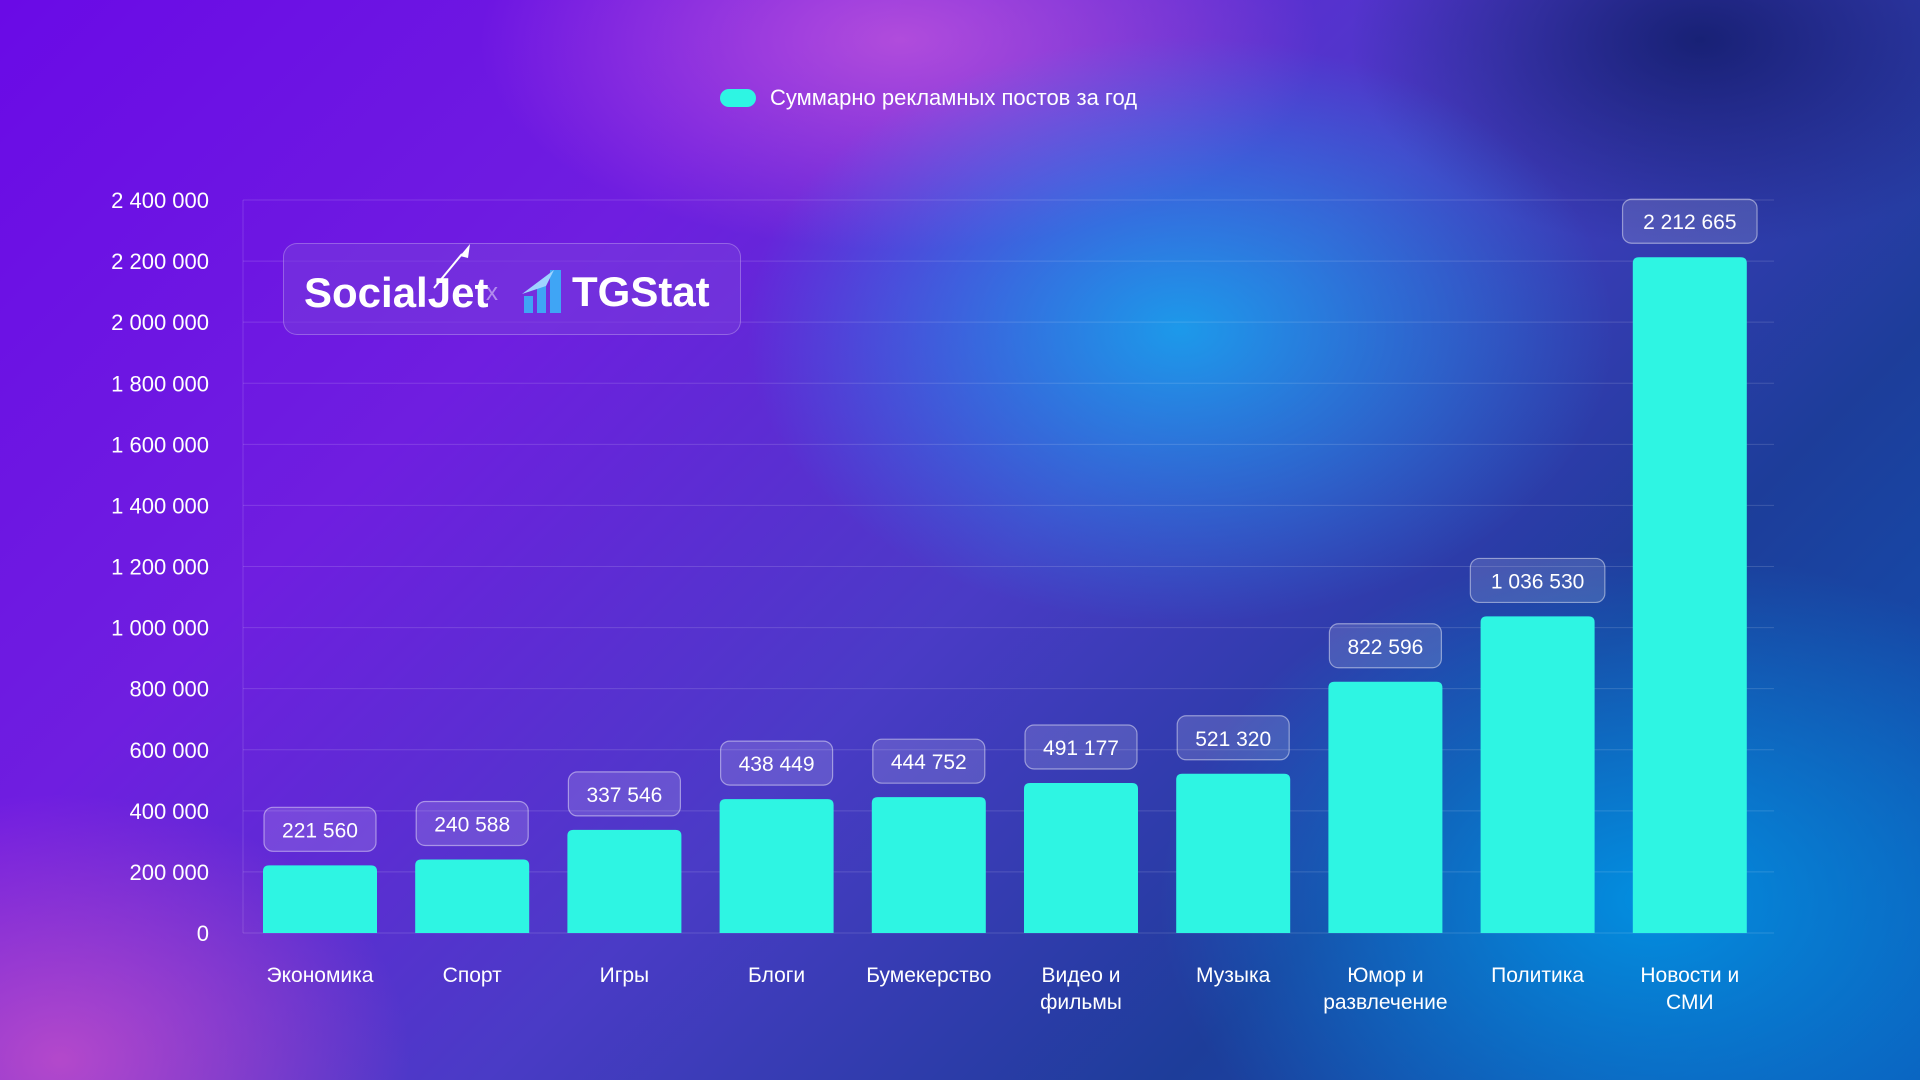 The image size is (1920, 1080). What do you see at coordinates (954, 97) in the screenshot?
I see `legend-label: Суммарно рекламных постов за год` at bounding box center [954, 97].